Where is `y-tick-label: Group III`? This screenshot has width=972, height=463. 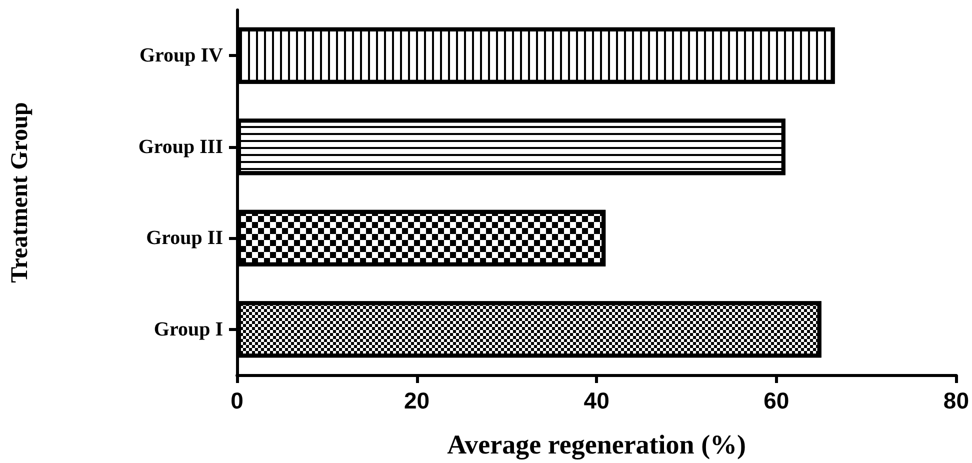
y-tick-label: Group III is located at coordinates (181, 147).